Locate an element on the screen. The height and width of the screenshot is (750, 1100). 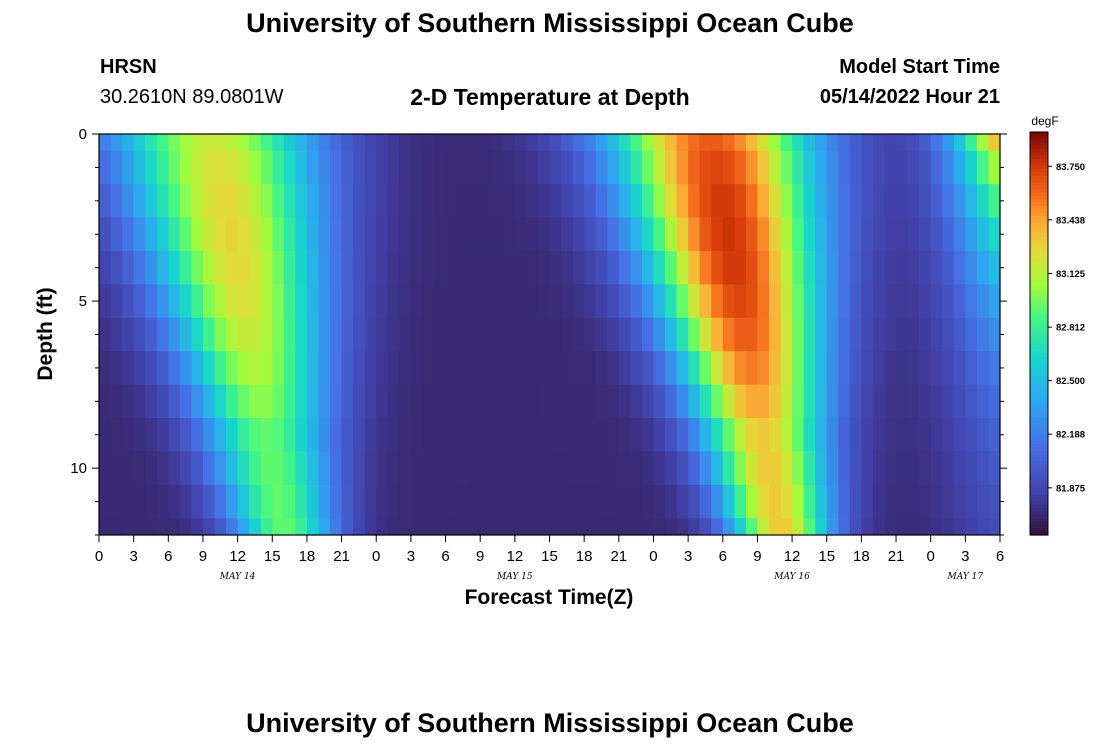
x-date-label: MAY 14 is located at coordinates (237, 577).